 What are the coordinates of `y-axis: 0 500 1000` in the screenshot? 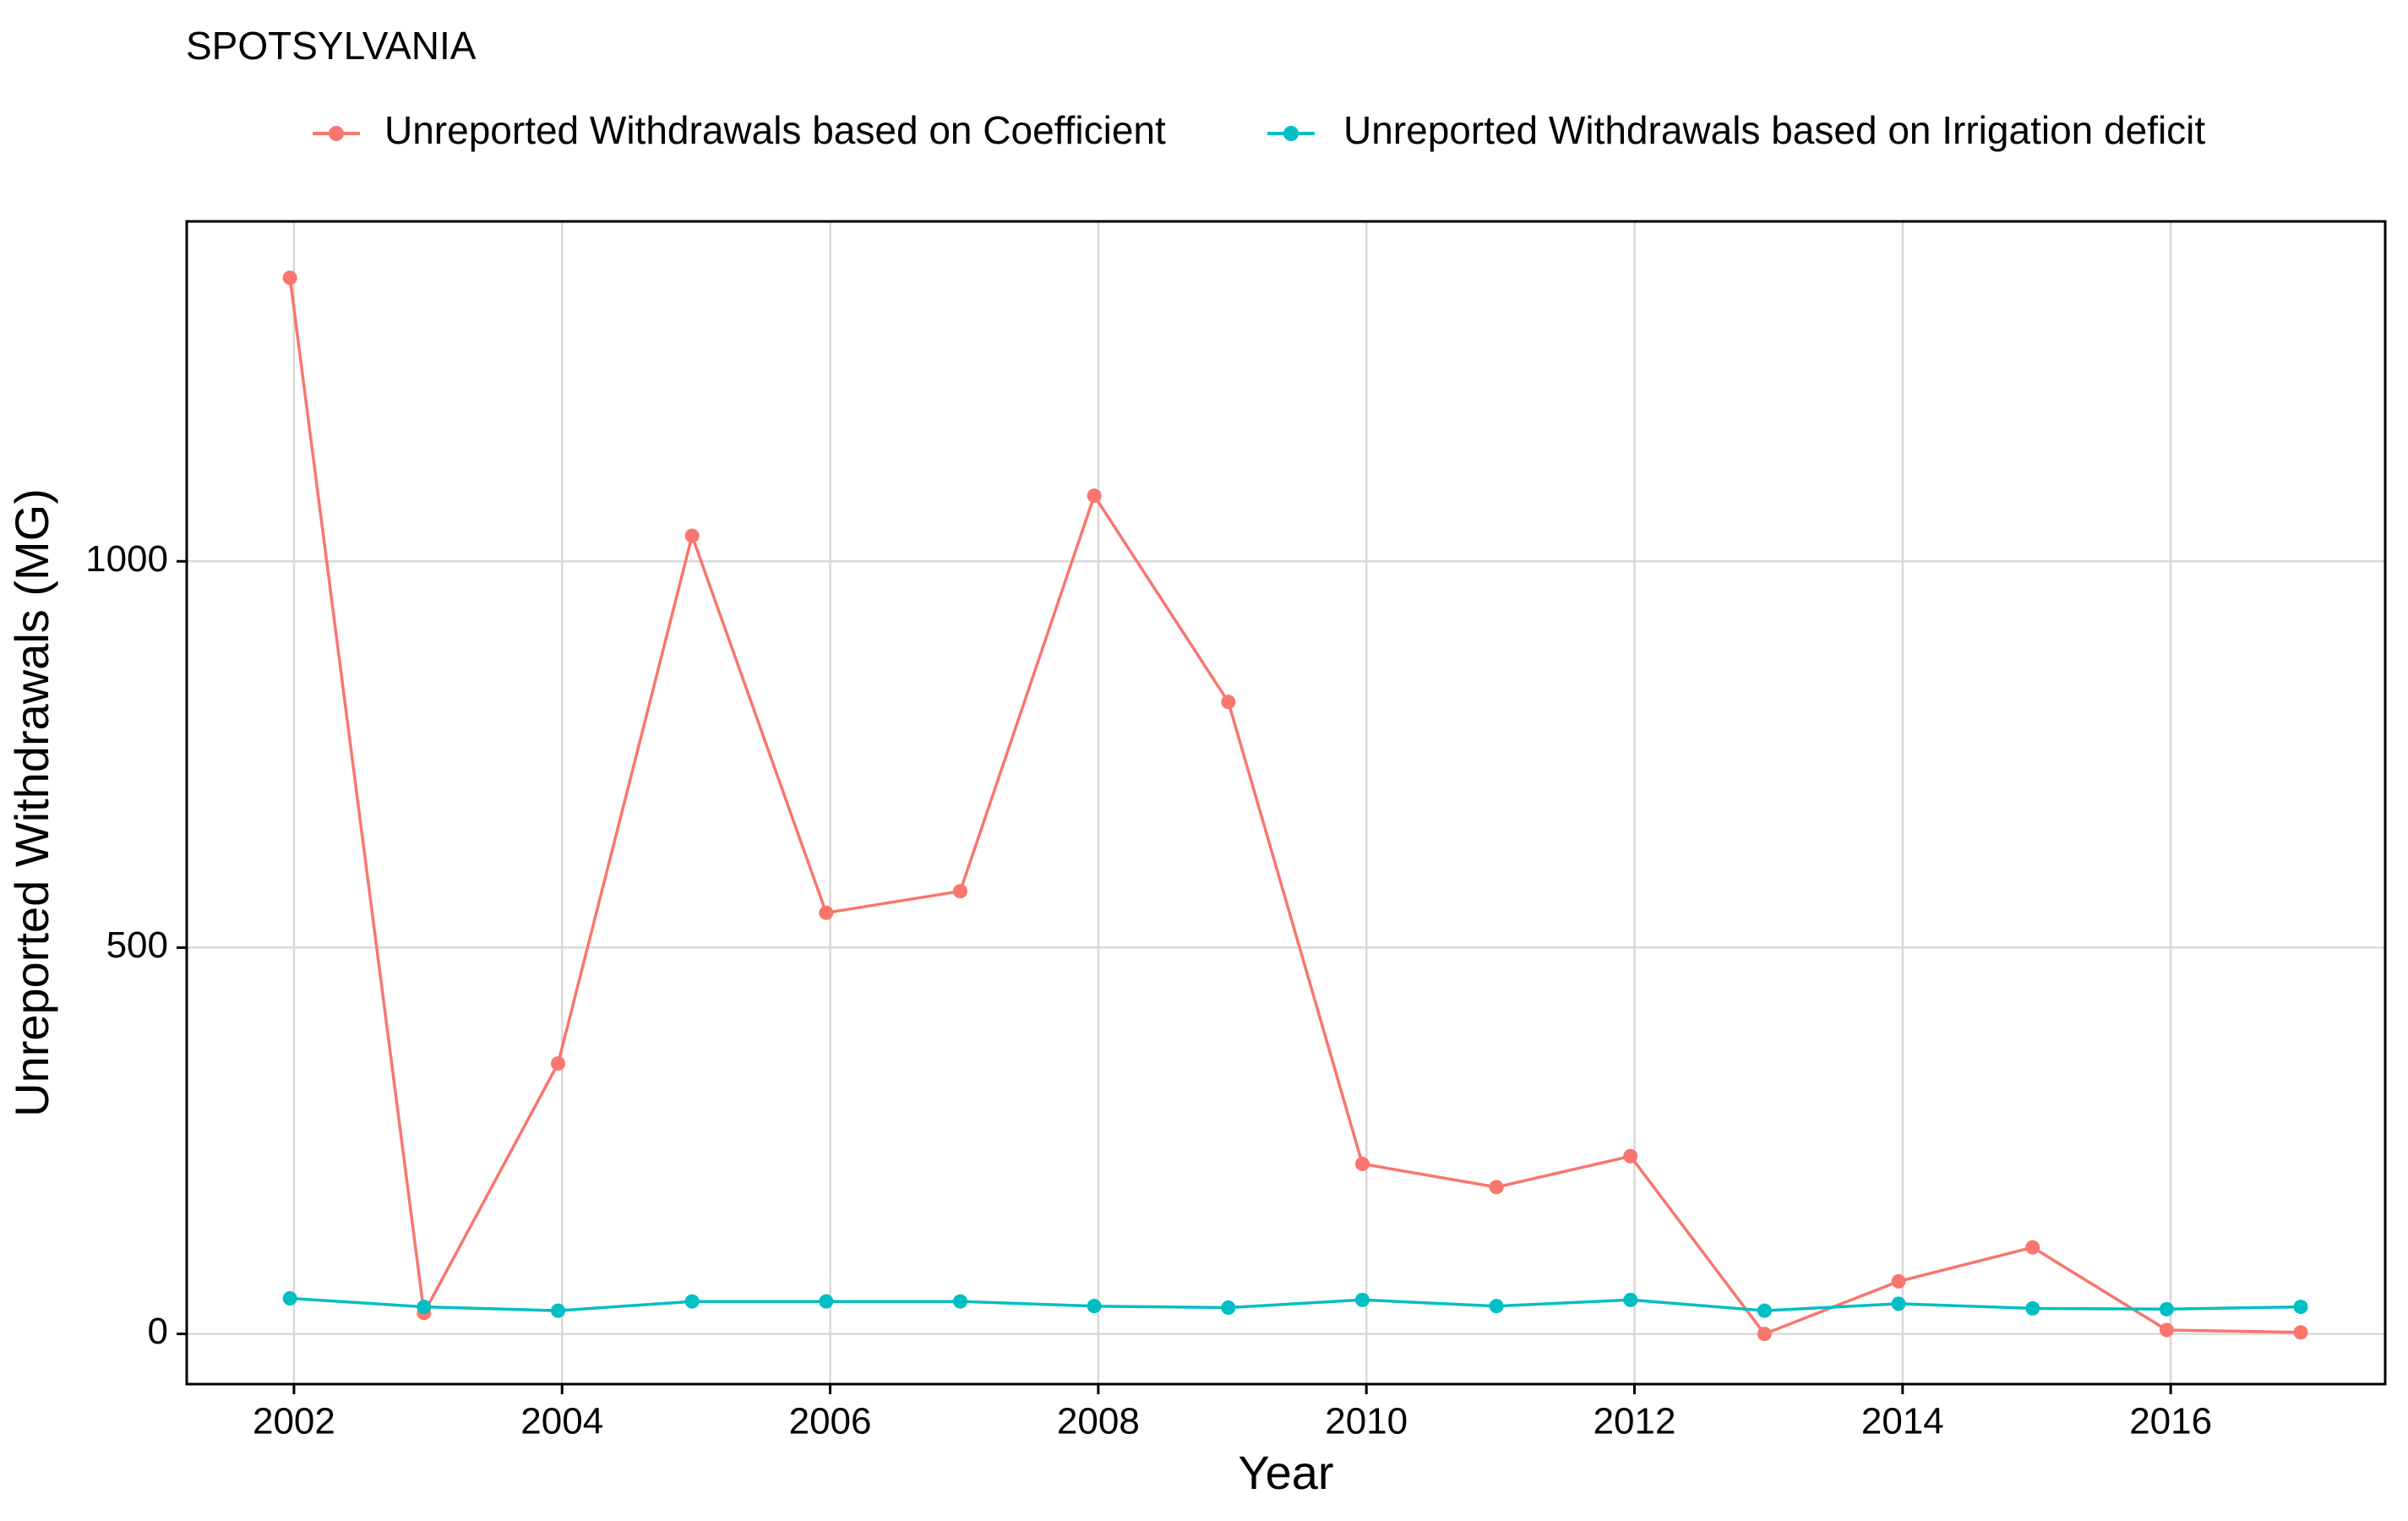 It's located at (136, 945).